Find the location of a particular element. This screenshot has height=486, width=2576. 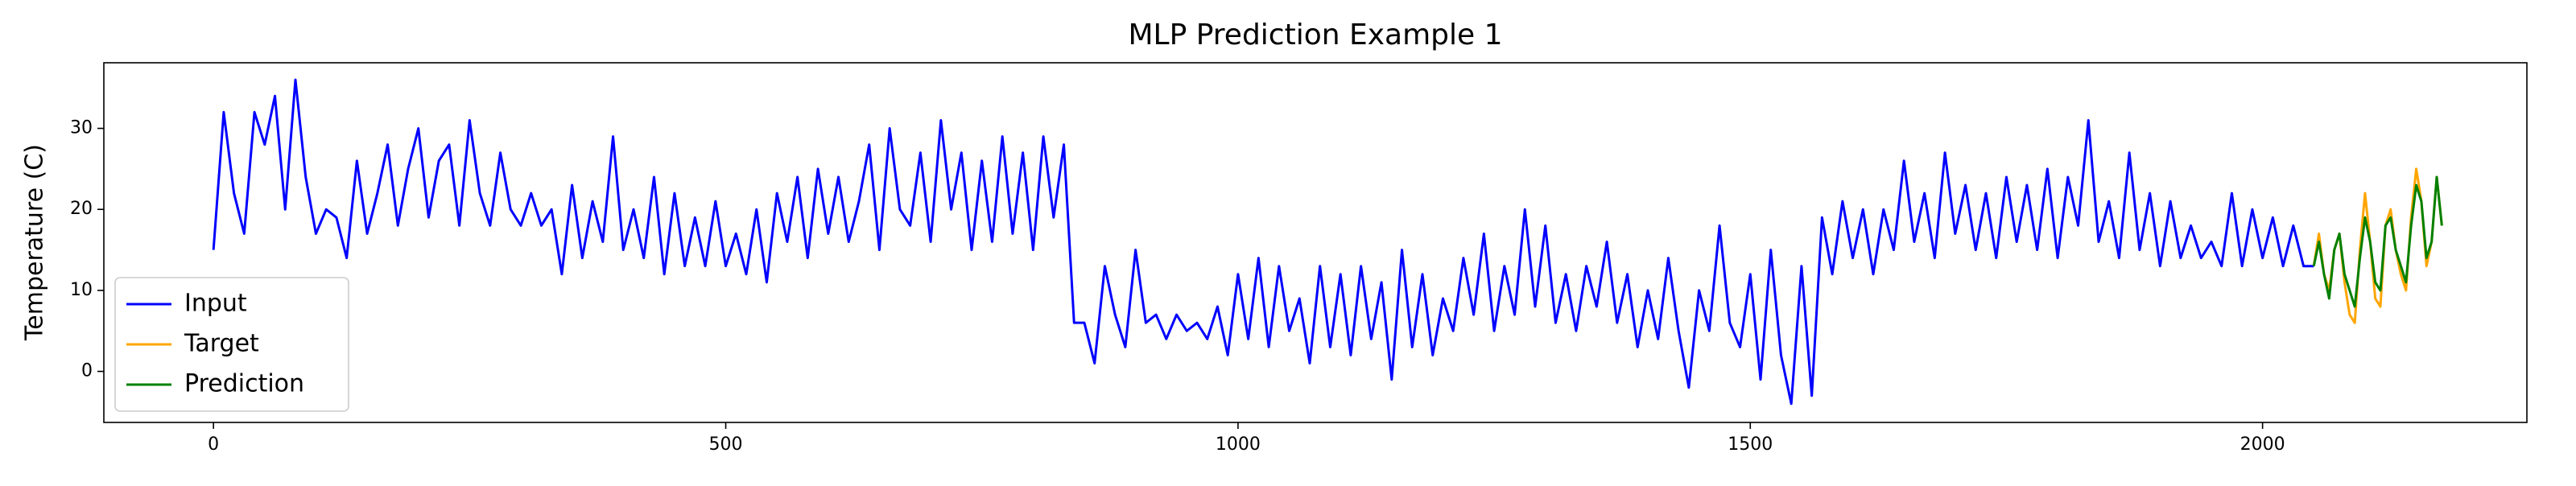

legend-box is located at coordinates (231, 344).